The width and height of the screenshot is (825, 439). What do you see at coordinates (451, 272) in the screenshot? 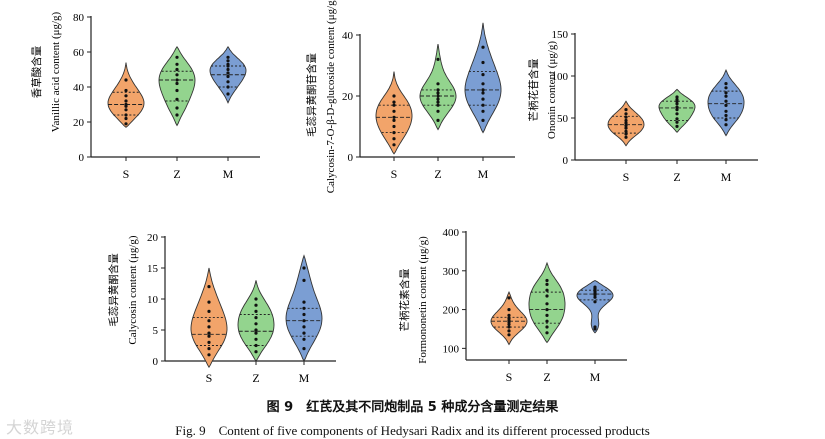
I see `y-tick-label: 300` at bounding box center [451, 272].